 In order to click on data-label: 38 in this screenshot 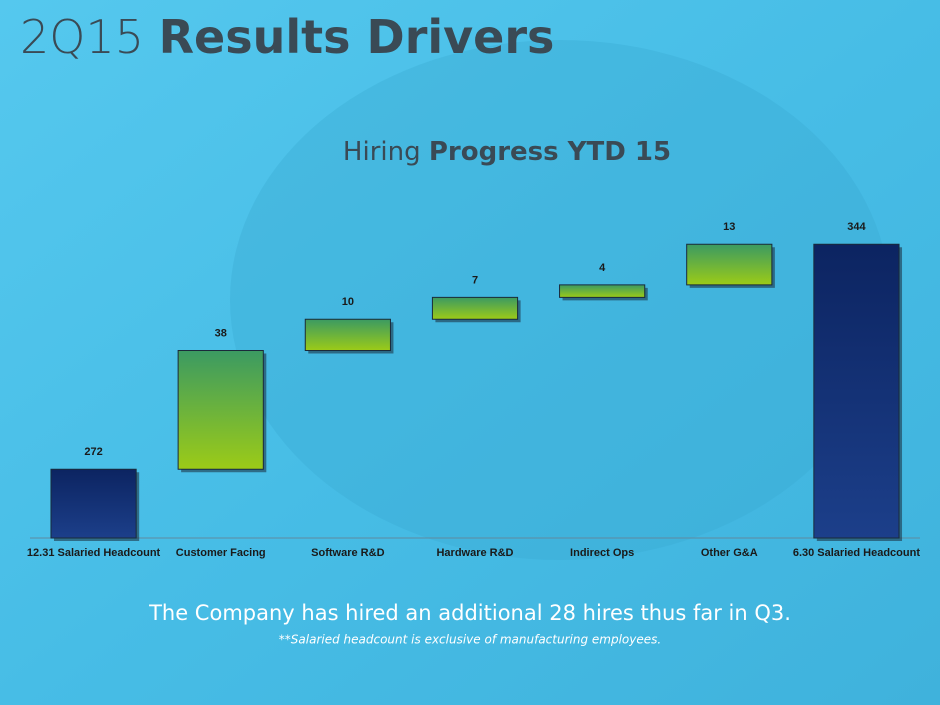, I will do `click(221, 333)`.